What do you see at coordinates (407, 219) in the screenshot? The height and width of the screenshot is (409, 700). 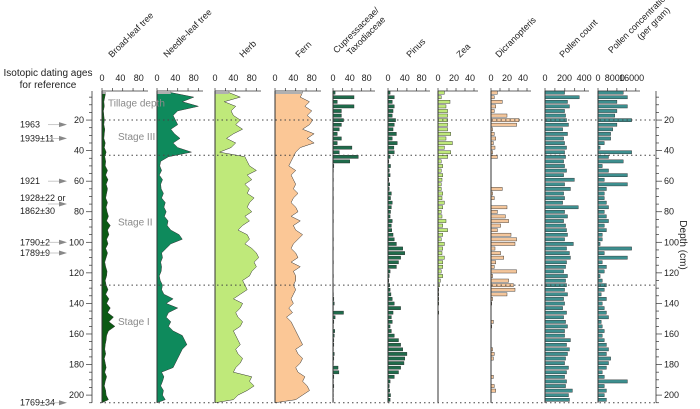 I see `panel-pinus: Pinus 0 40 80` at bounding box center [407, 219].